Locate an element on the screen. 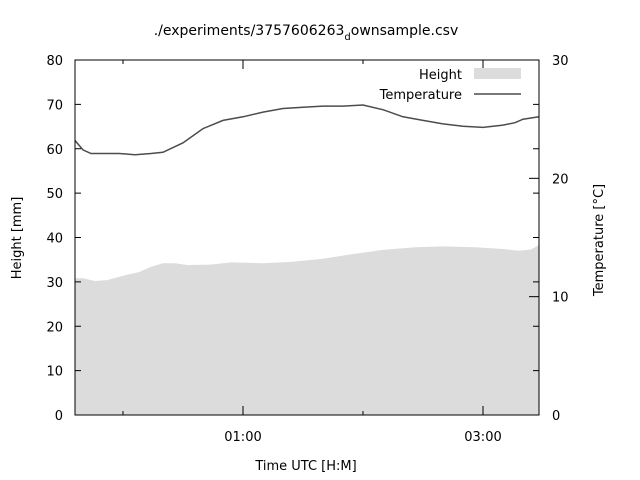 Image resolution: width=640 pixels, height=480 pixels. temperature-line is located at coordinates (307, 130).